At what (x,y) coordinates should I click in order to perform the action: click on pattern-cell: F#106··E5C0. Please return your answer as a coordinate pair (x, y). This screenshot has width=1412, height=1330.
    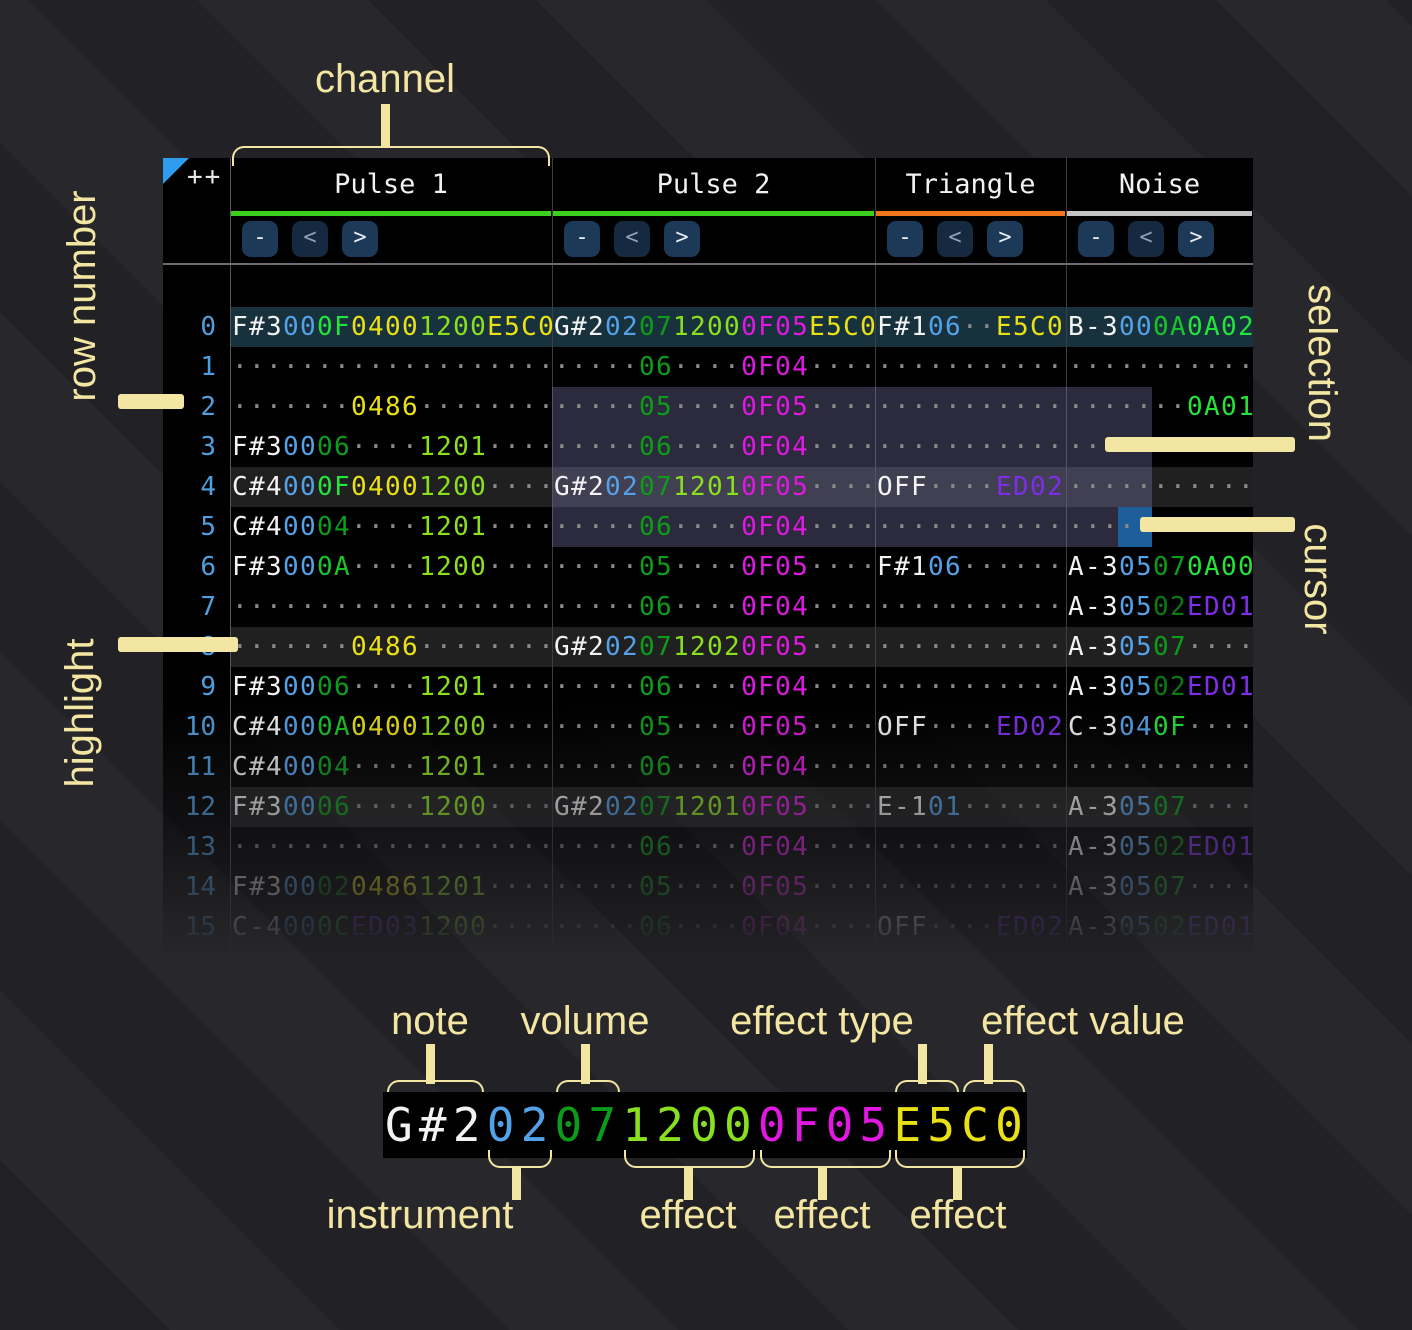
    Looking at the image, I should click on (971, 327).